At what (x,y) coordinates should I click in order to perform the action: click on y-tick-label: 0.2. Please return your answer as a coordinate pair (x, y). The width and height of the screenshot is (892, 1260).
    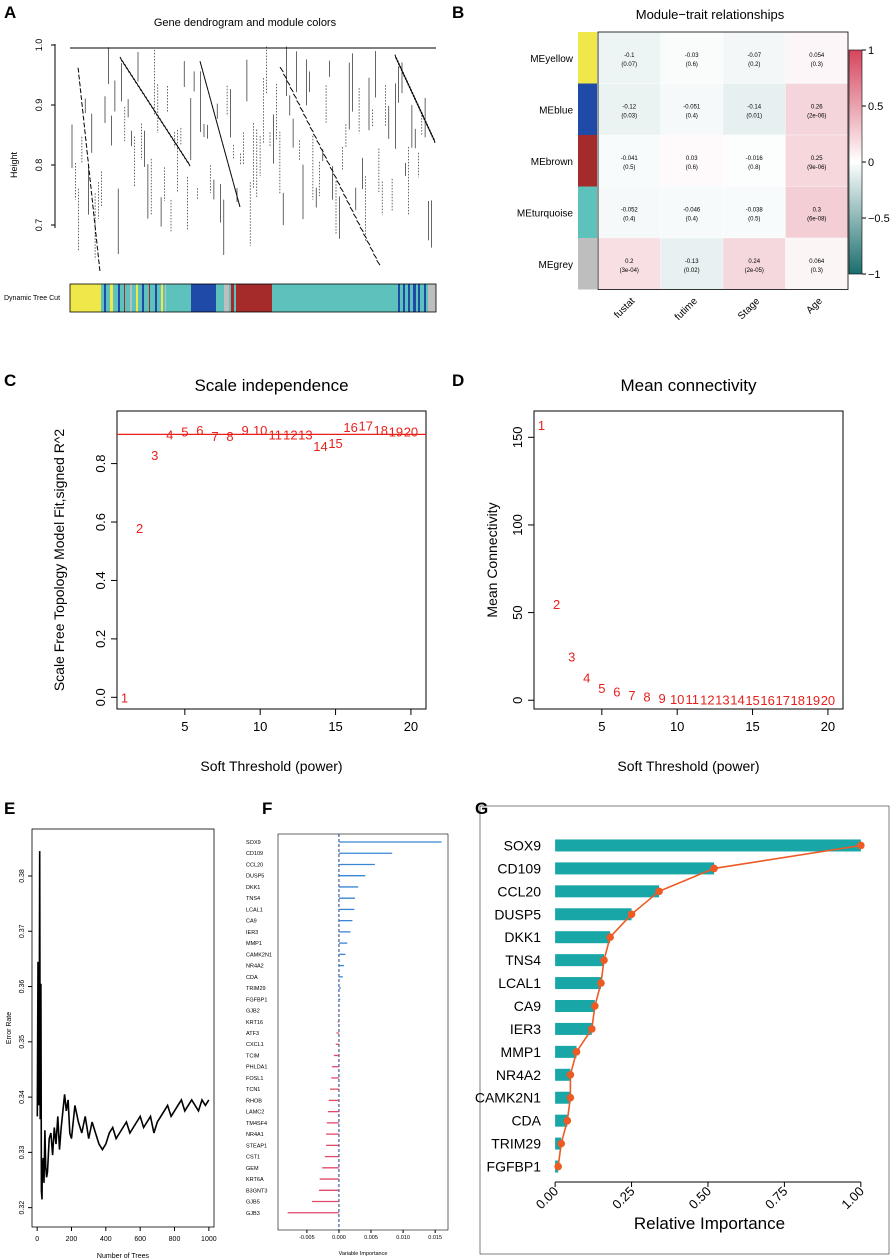
    Looking at the image, I should click on (100, 639).